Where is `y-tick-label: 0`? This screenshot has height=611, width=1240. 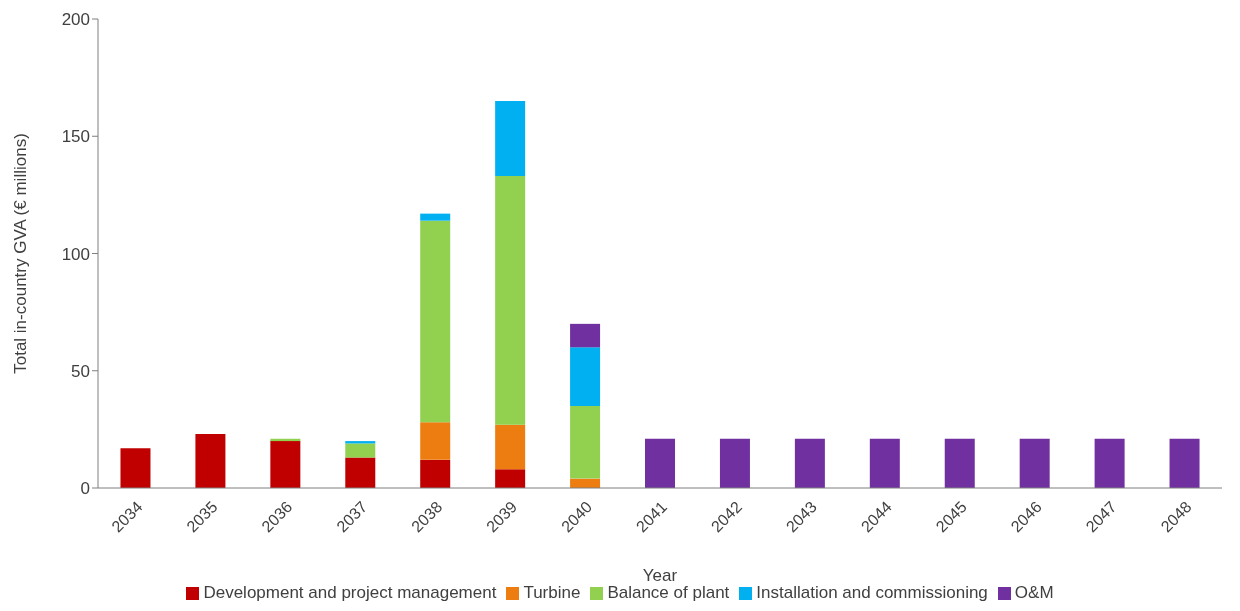
y-tick-label: 0 is located at coordinates (85, 489).